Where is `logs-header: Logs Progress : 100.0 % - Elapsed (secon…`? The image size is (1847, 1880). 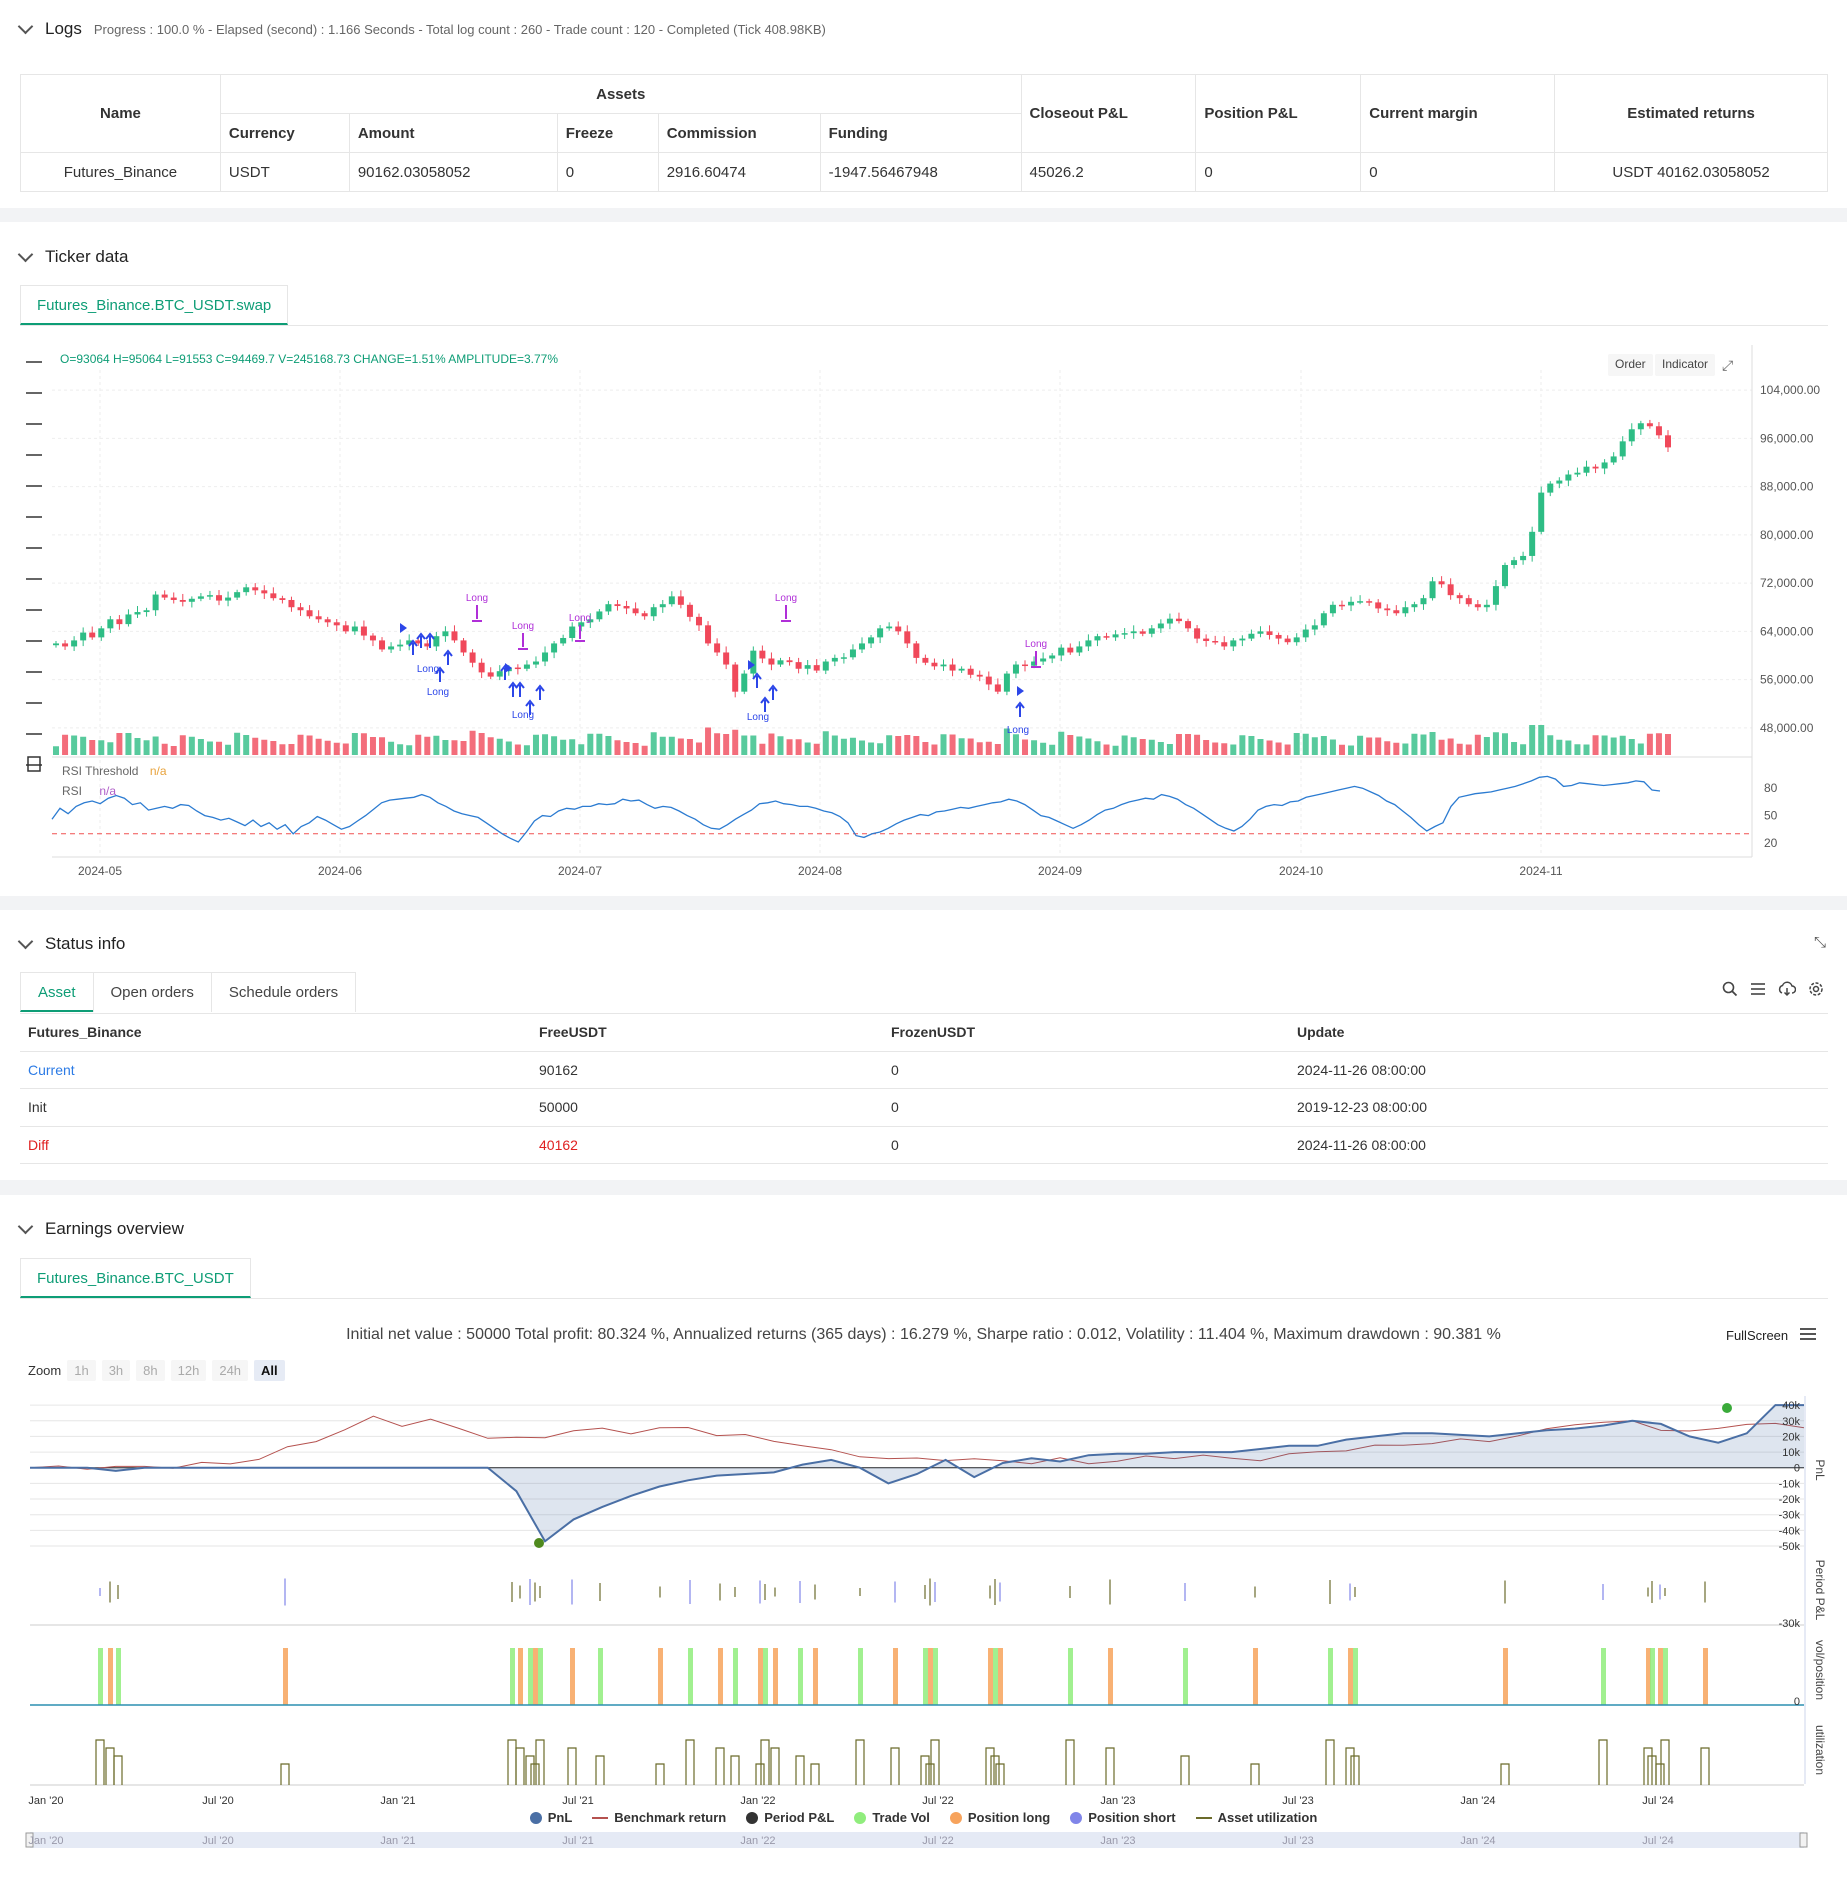
logs-header: Logs Progress : 100.0 % - Elapsed (secon… is located at coordinates (421, 28).